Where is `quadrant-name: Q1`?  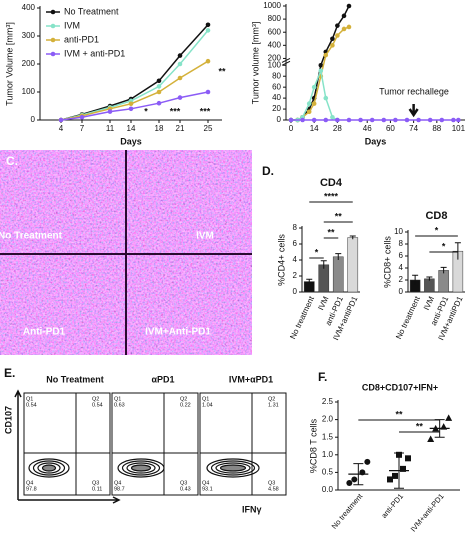
quadrant-name: Q1 is located at coordinates (29, 399).